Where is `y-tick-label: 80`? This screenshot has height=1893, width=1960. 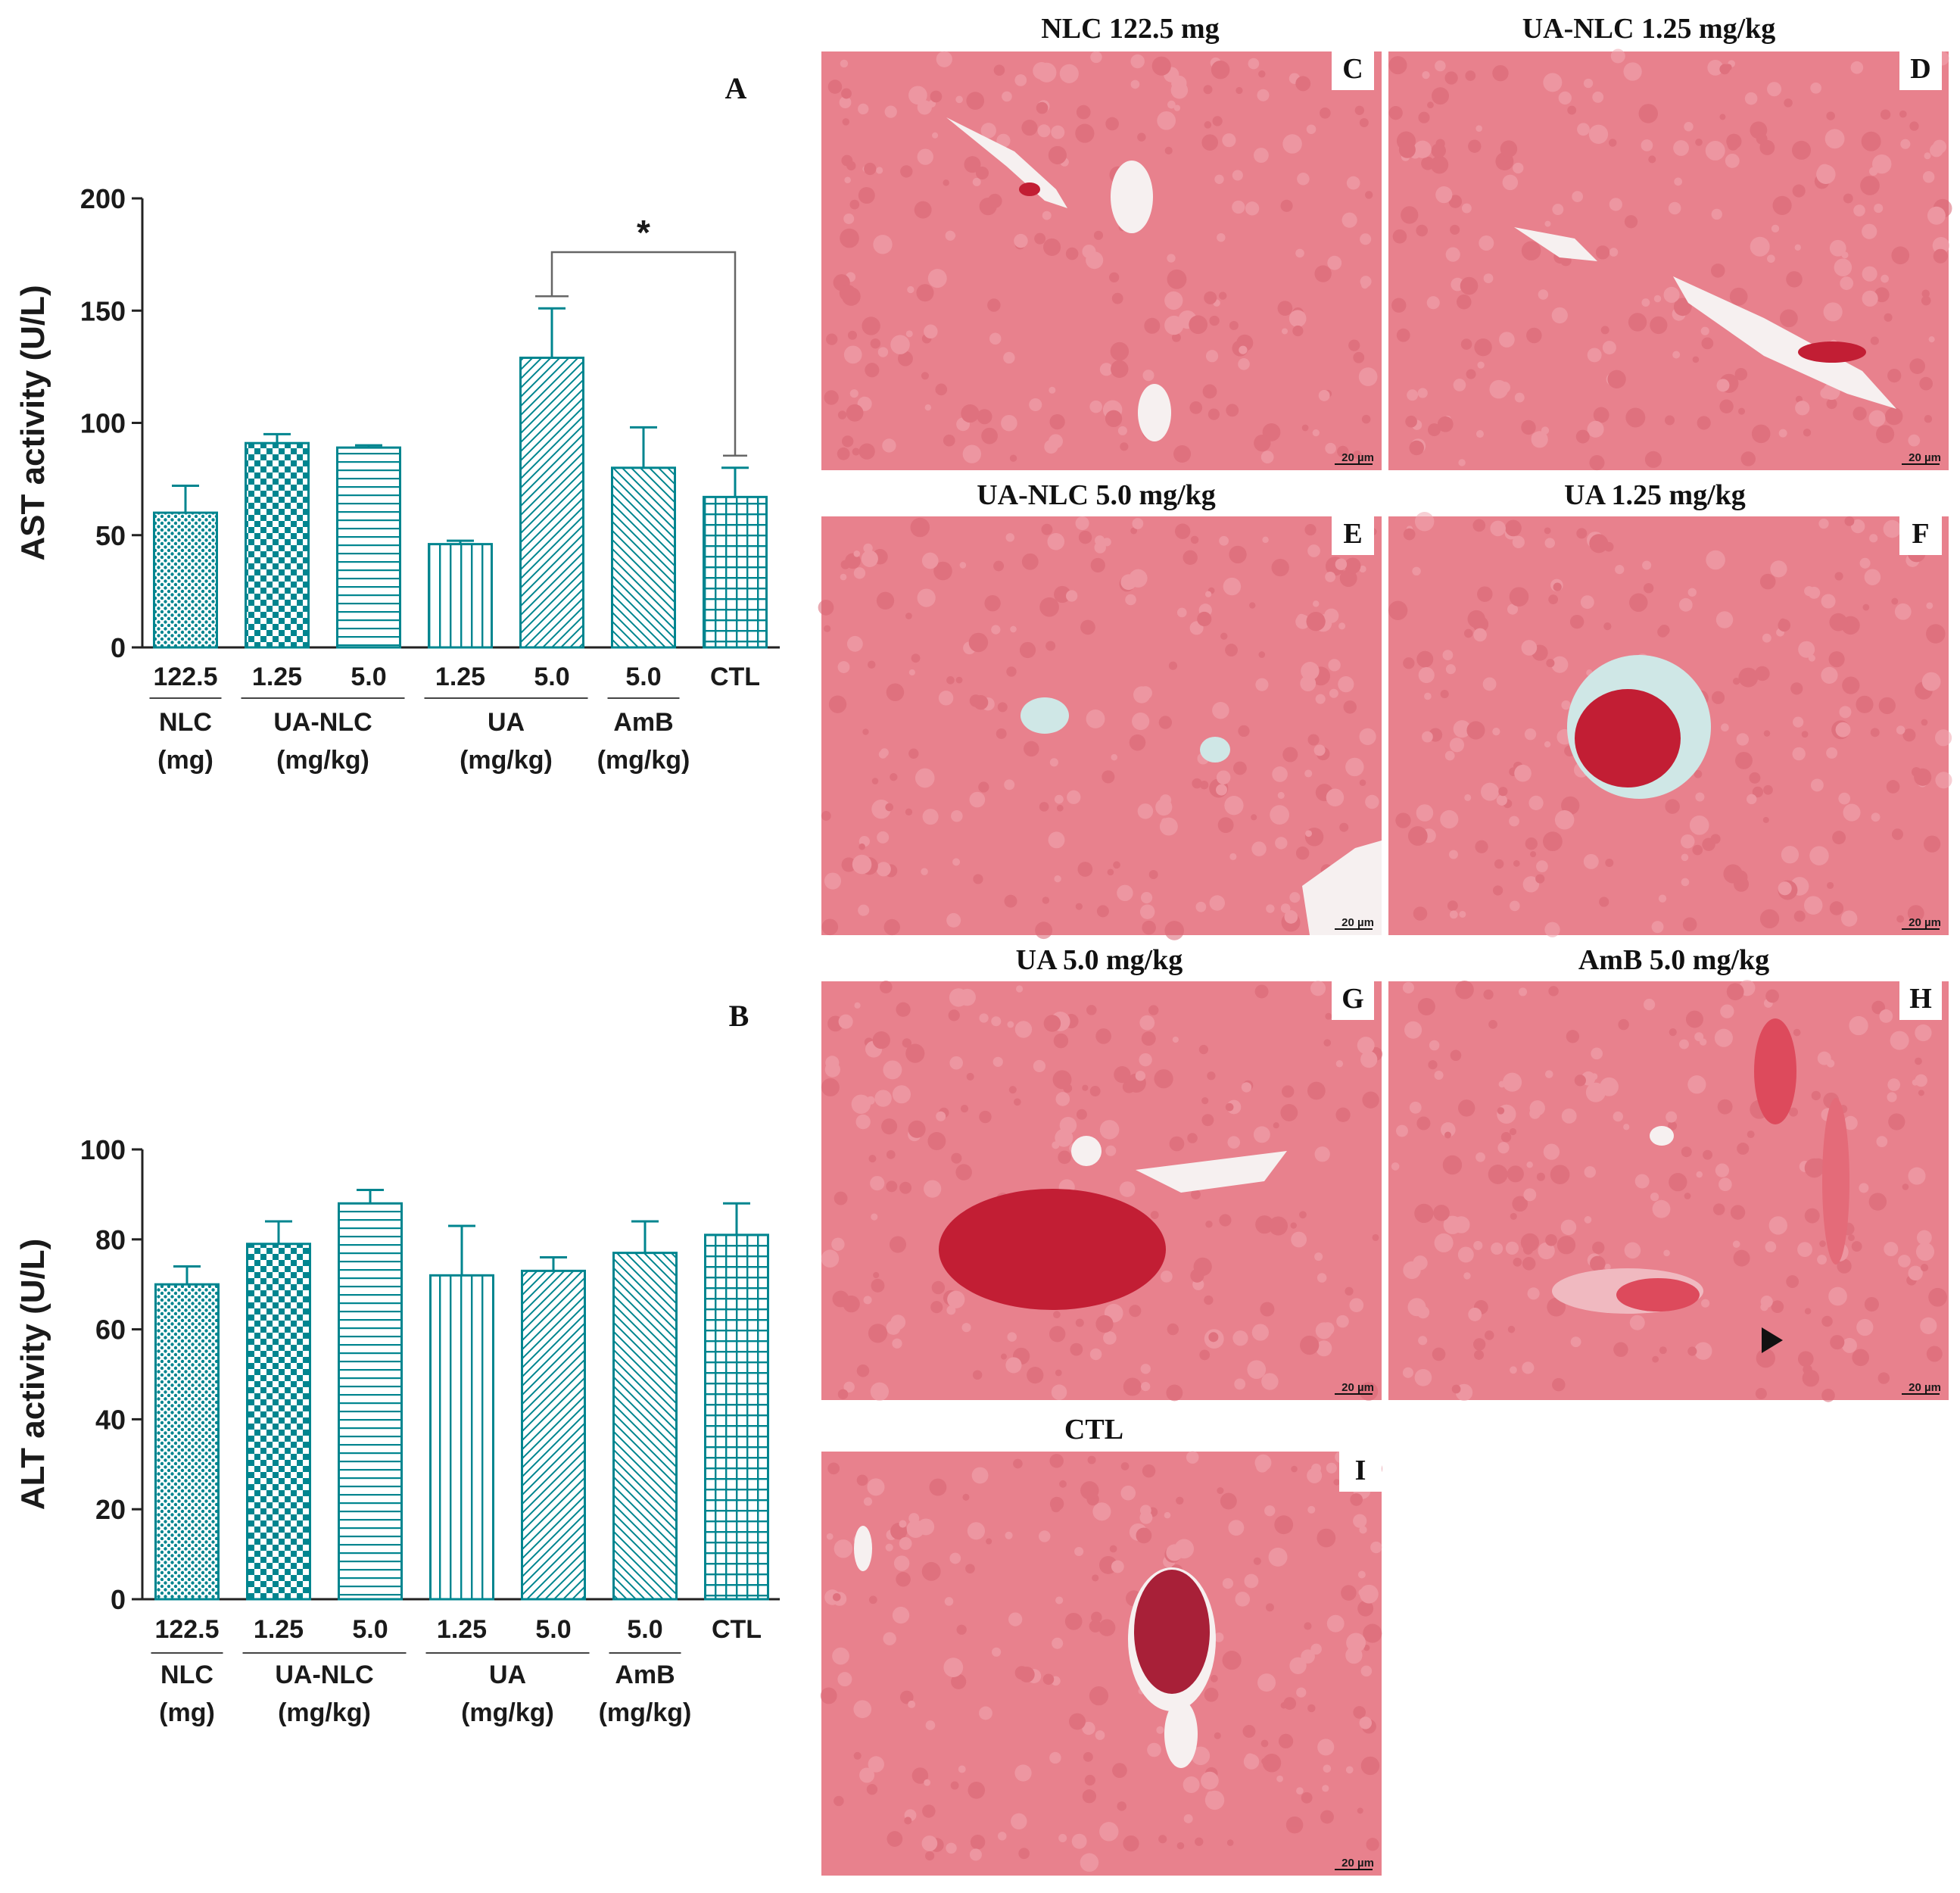
y-tick-label: 80 is located at coordinates (110, 1239).